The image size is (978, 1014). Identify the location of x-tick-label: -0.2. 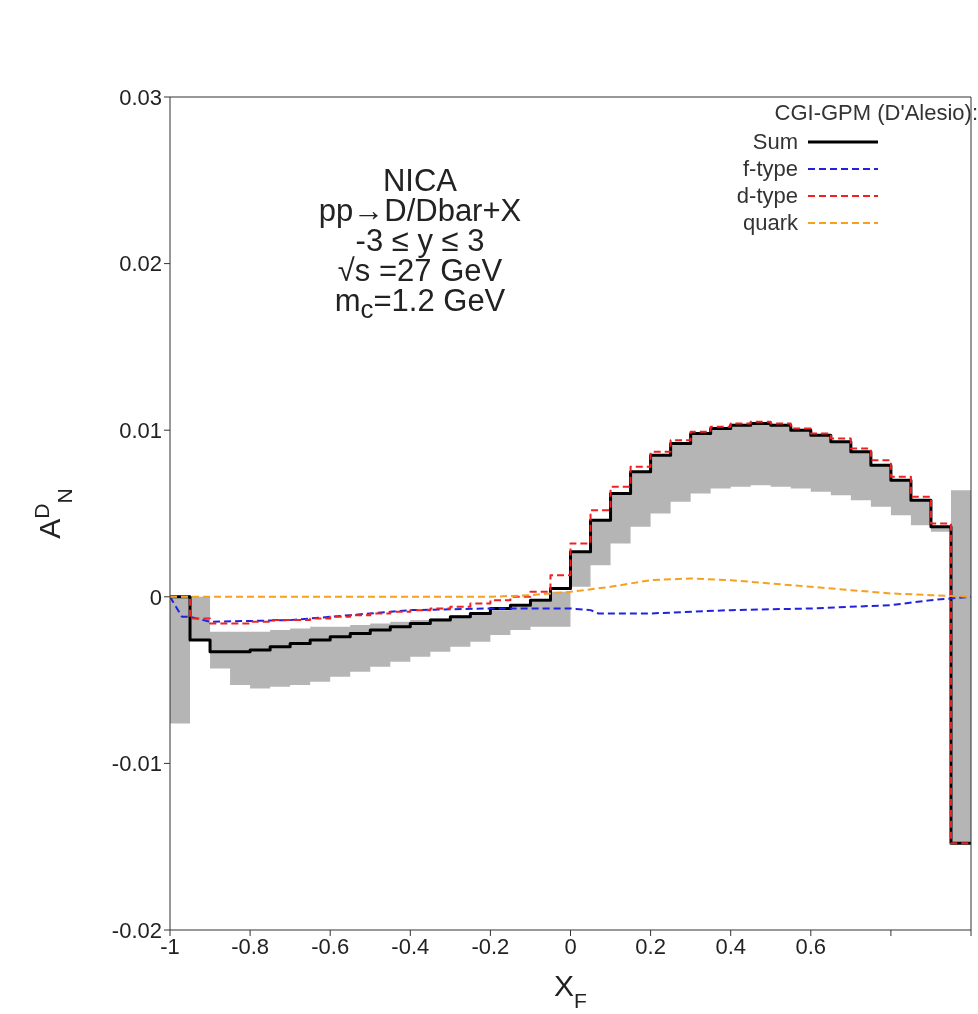
(490, 946).